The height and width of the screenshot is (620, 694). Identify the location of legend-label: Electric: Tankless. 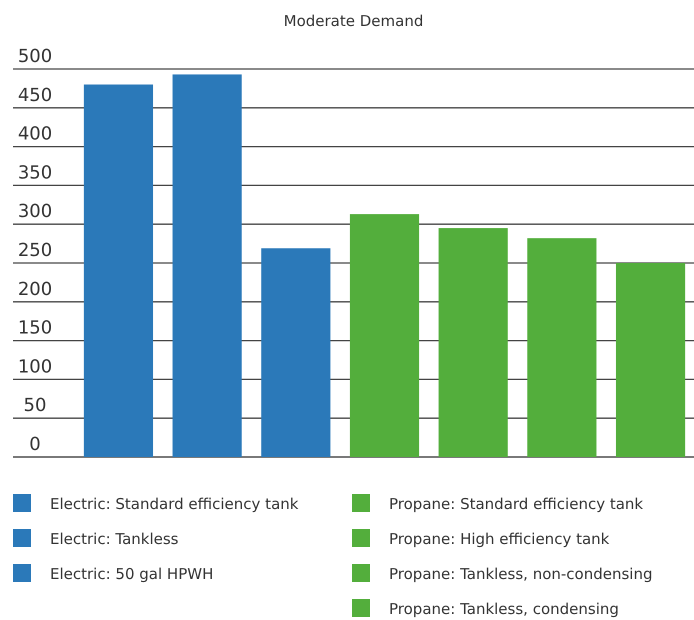
(114, 539).